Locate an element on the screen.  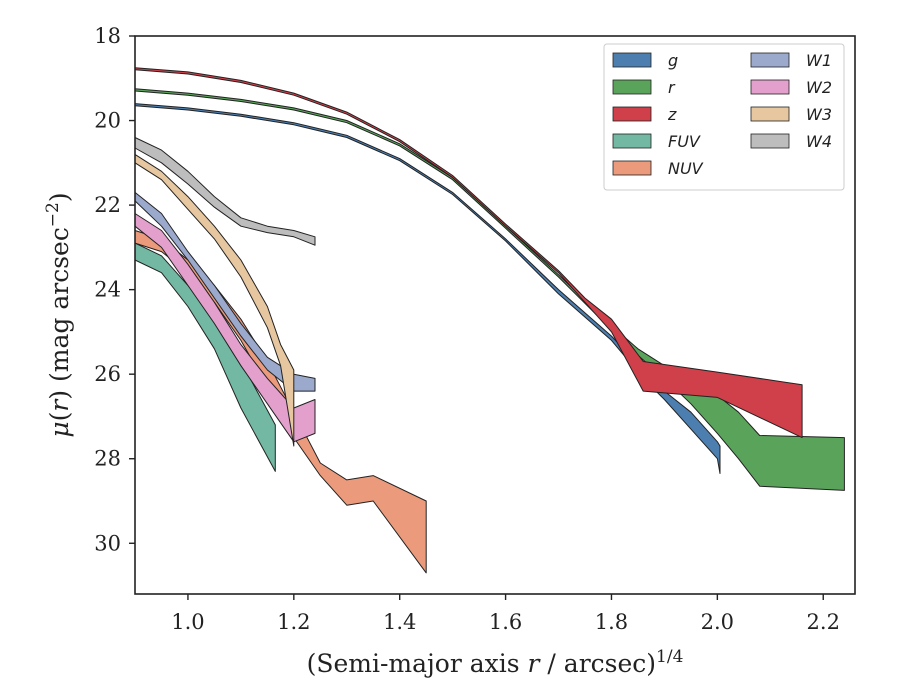
y-axis-ticks: 18 20 22 24 26 28 30 is located at coordinates (114, 289).